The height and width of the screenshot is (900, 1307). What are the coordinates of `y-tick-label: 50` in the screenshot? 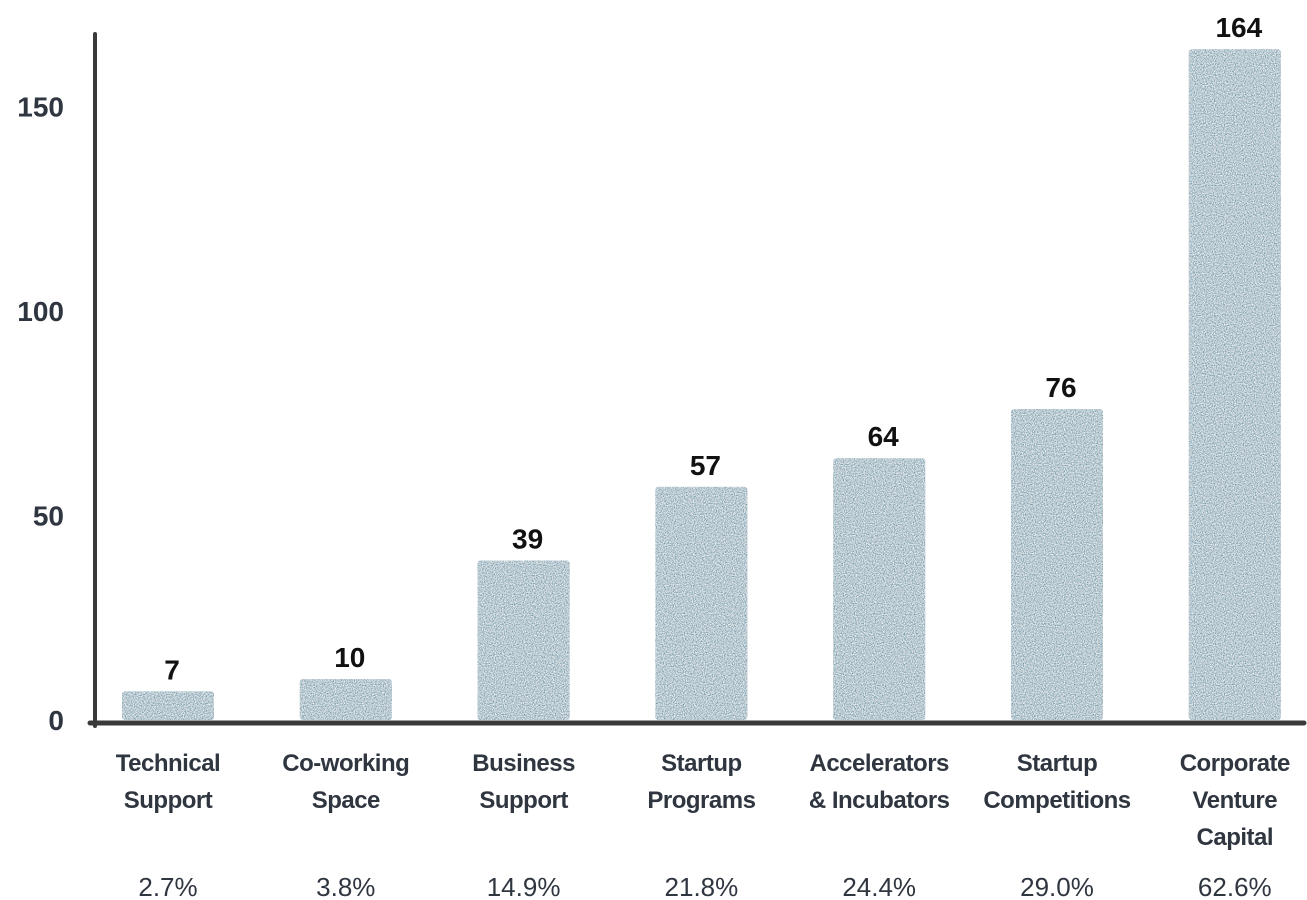 It's located at (48, 516).